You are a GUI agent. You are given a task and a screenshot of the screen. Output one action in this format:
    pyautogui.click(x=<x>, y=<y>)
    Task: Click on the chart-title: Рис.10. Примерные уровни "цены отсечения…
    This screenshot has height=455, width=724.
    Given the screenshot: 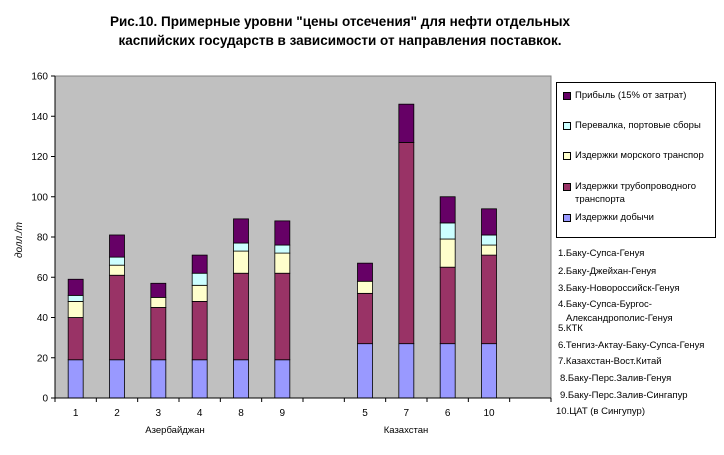 What is the action you would take?
    pyautogui.click(x=340, y=31)
    